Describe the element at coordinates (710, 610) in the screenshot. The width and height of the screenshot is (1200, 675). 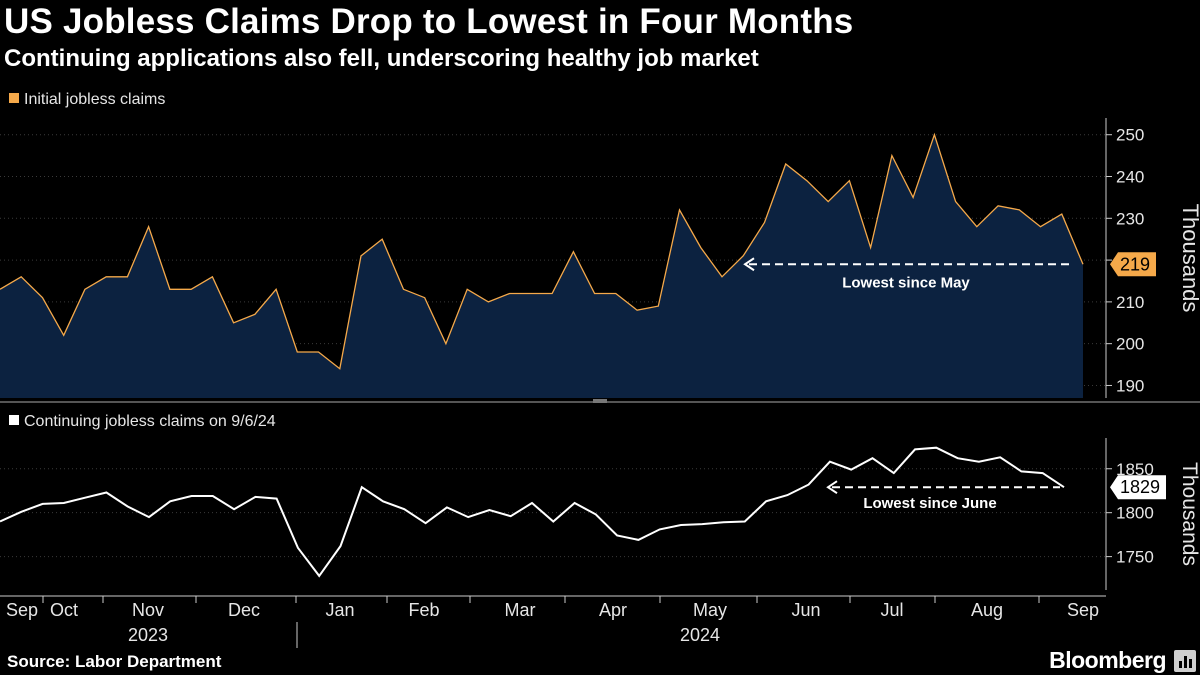
I see `x-tick-label: May` at that location.